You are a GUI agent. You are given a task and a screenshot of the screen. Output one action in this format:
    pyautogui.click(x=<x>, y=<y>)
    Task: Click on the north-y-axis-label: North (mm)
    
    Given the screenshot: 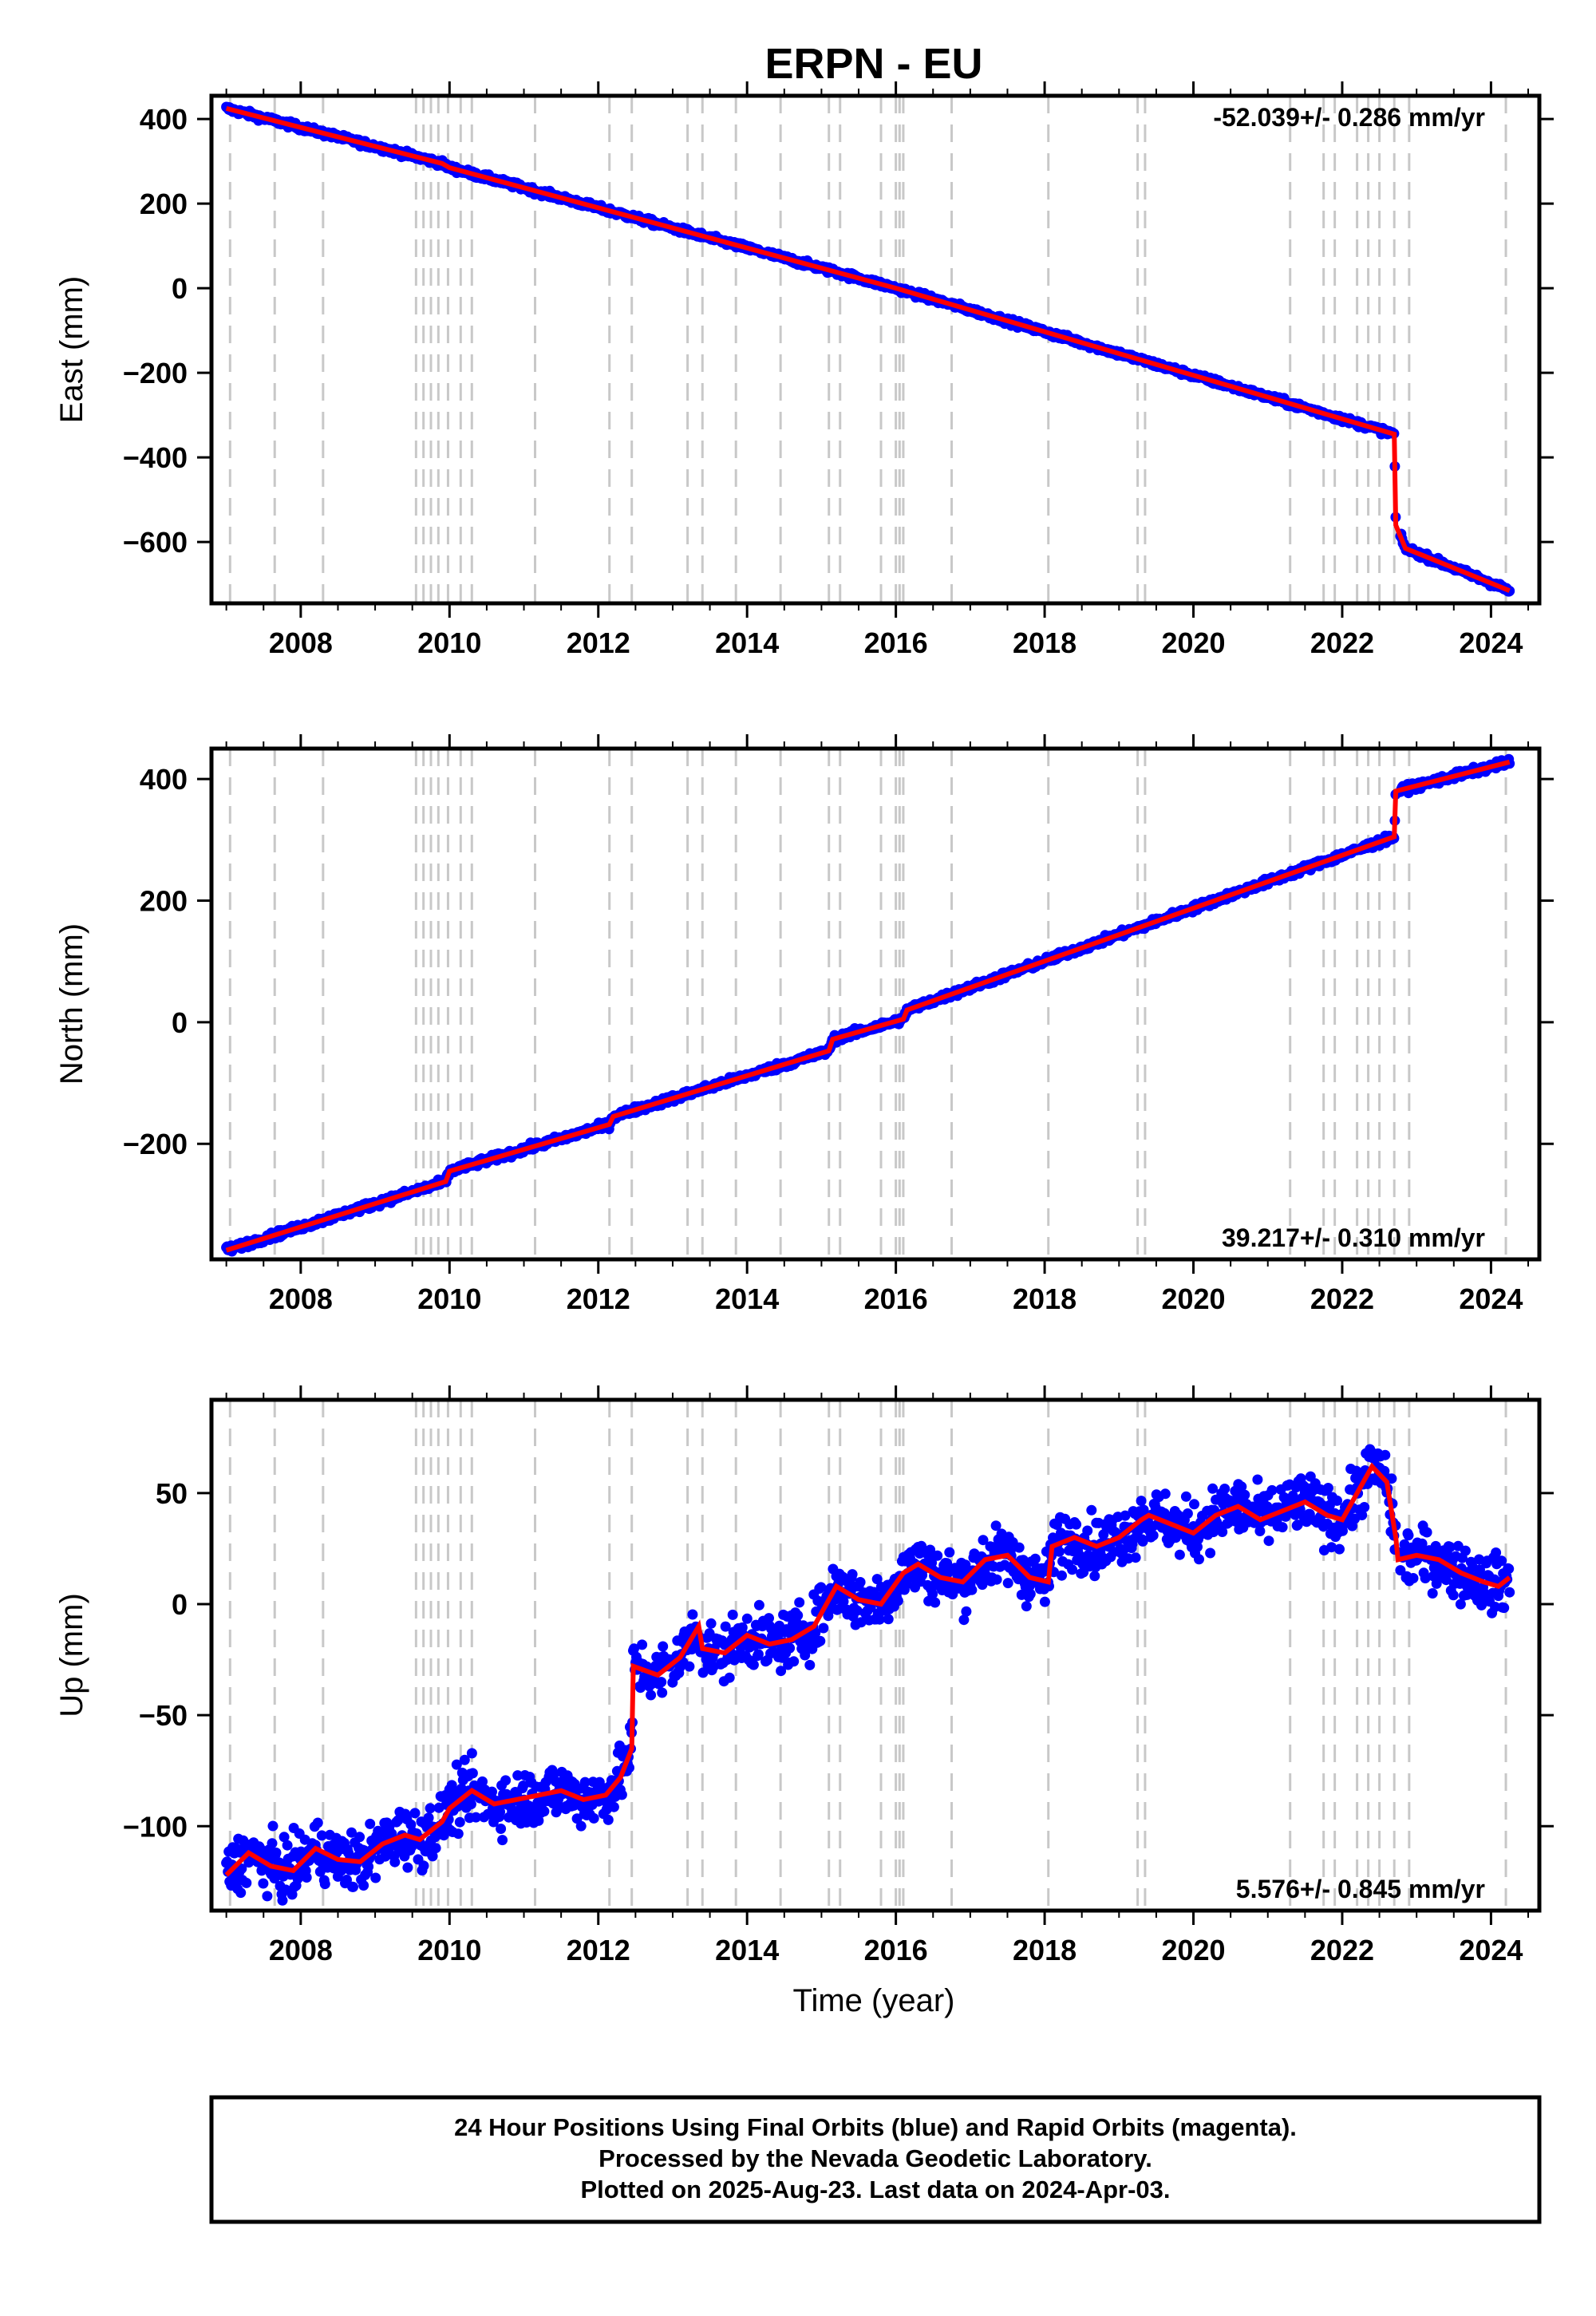 What is the action you would take?
    pyautogui.click(x=71, y=1004)
    